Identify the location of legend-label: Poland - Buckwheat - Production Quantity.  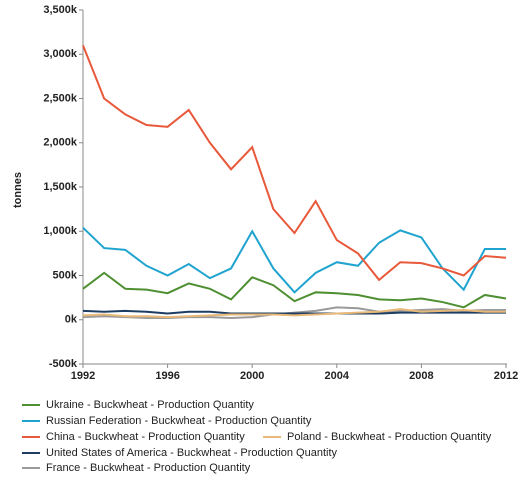
(389, 437).